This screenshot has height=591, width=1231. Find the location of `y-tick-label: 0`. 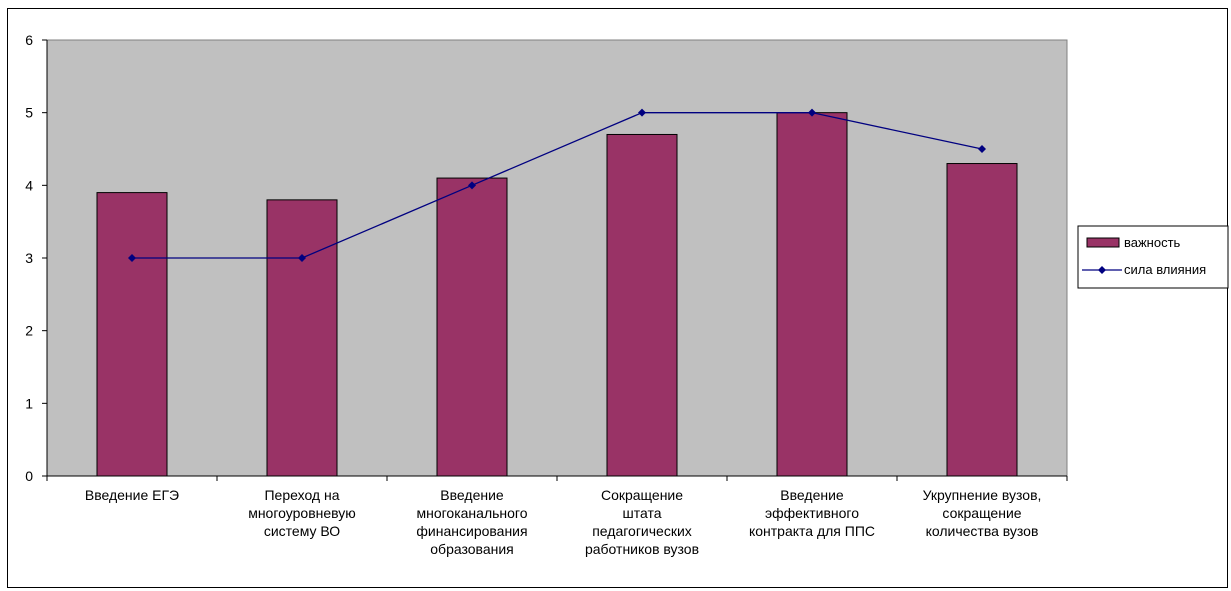

y-tick-label: 0 is located at coordinates (29, 476).